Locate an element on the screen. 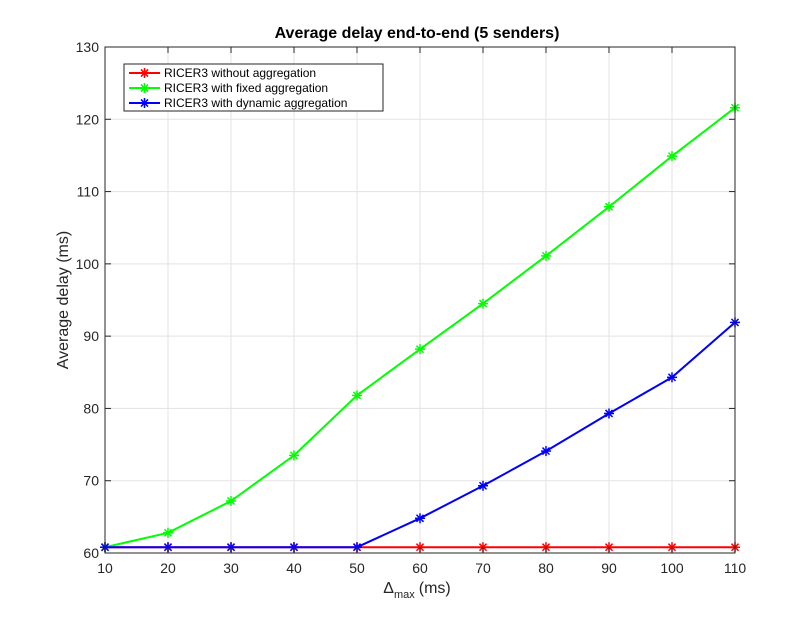 The height and width of the screenshot is (622, 807). x-axis-label: Δmax (ms) is located at coordinates (416, 590).